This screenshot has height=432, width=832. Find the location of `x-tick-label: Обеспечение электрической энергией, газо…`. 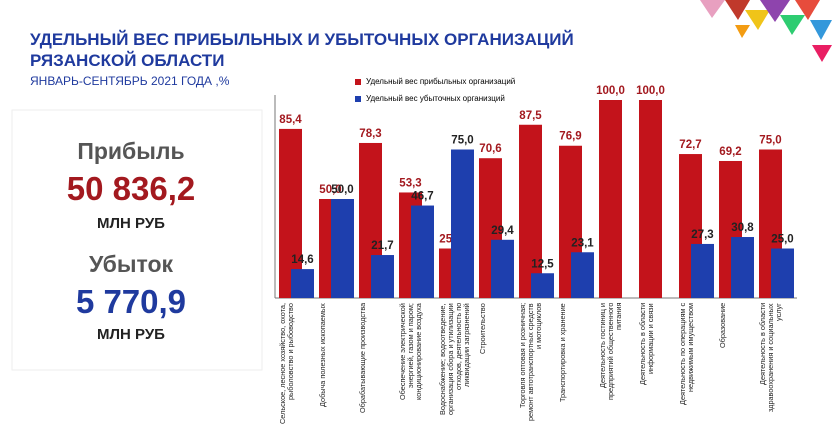

x-tick-label: Обеспечение электрической энергией, газо… is located at coordinates (411, 351).